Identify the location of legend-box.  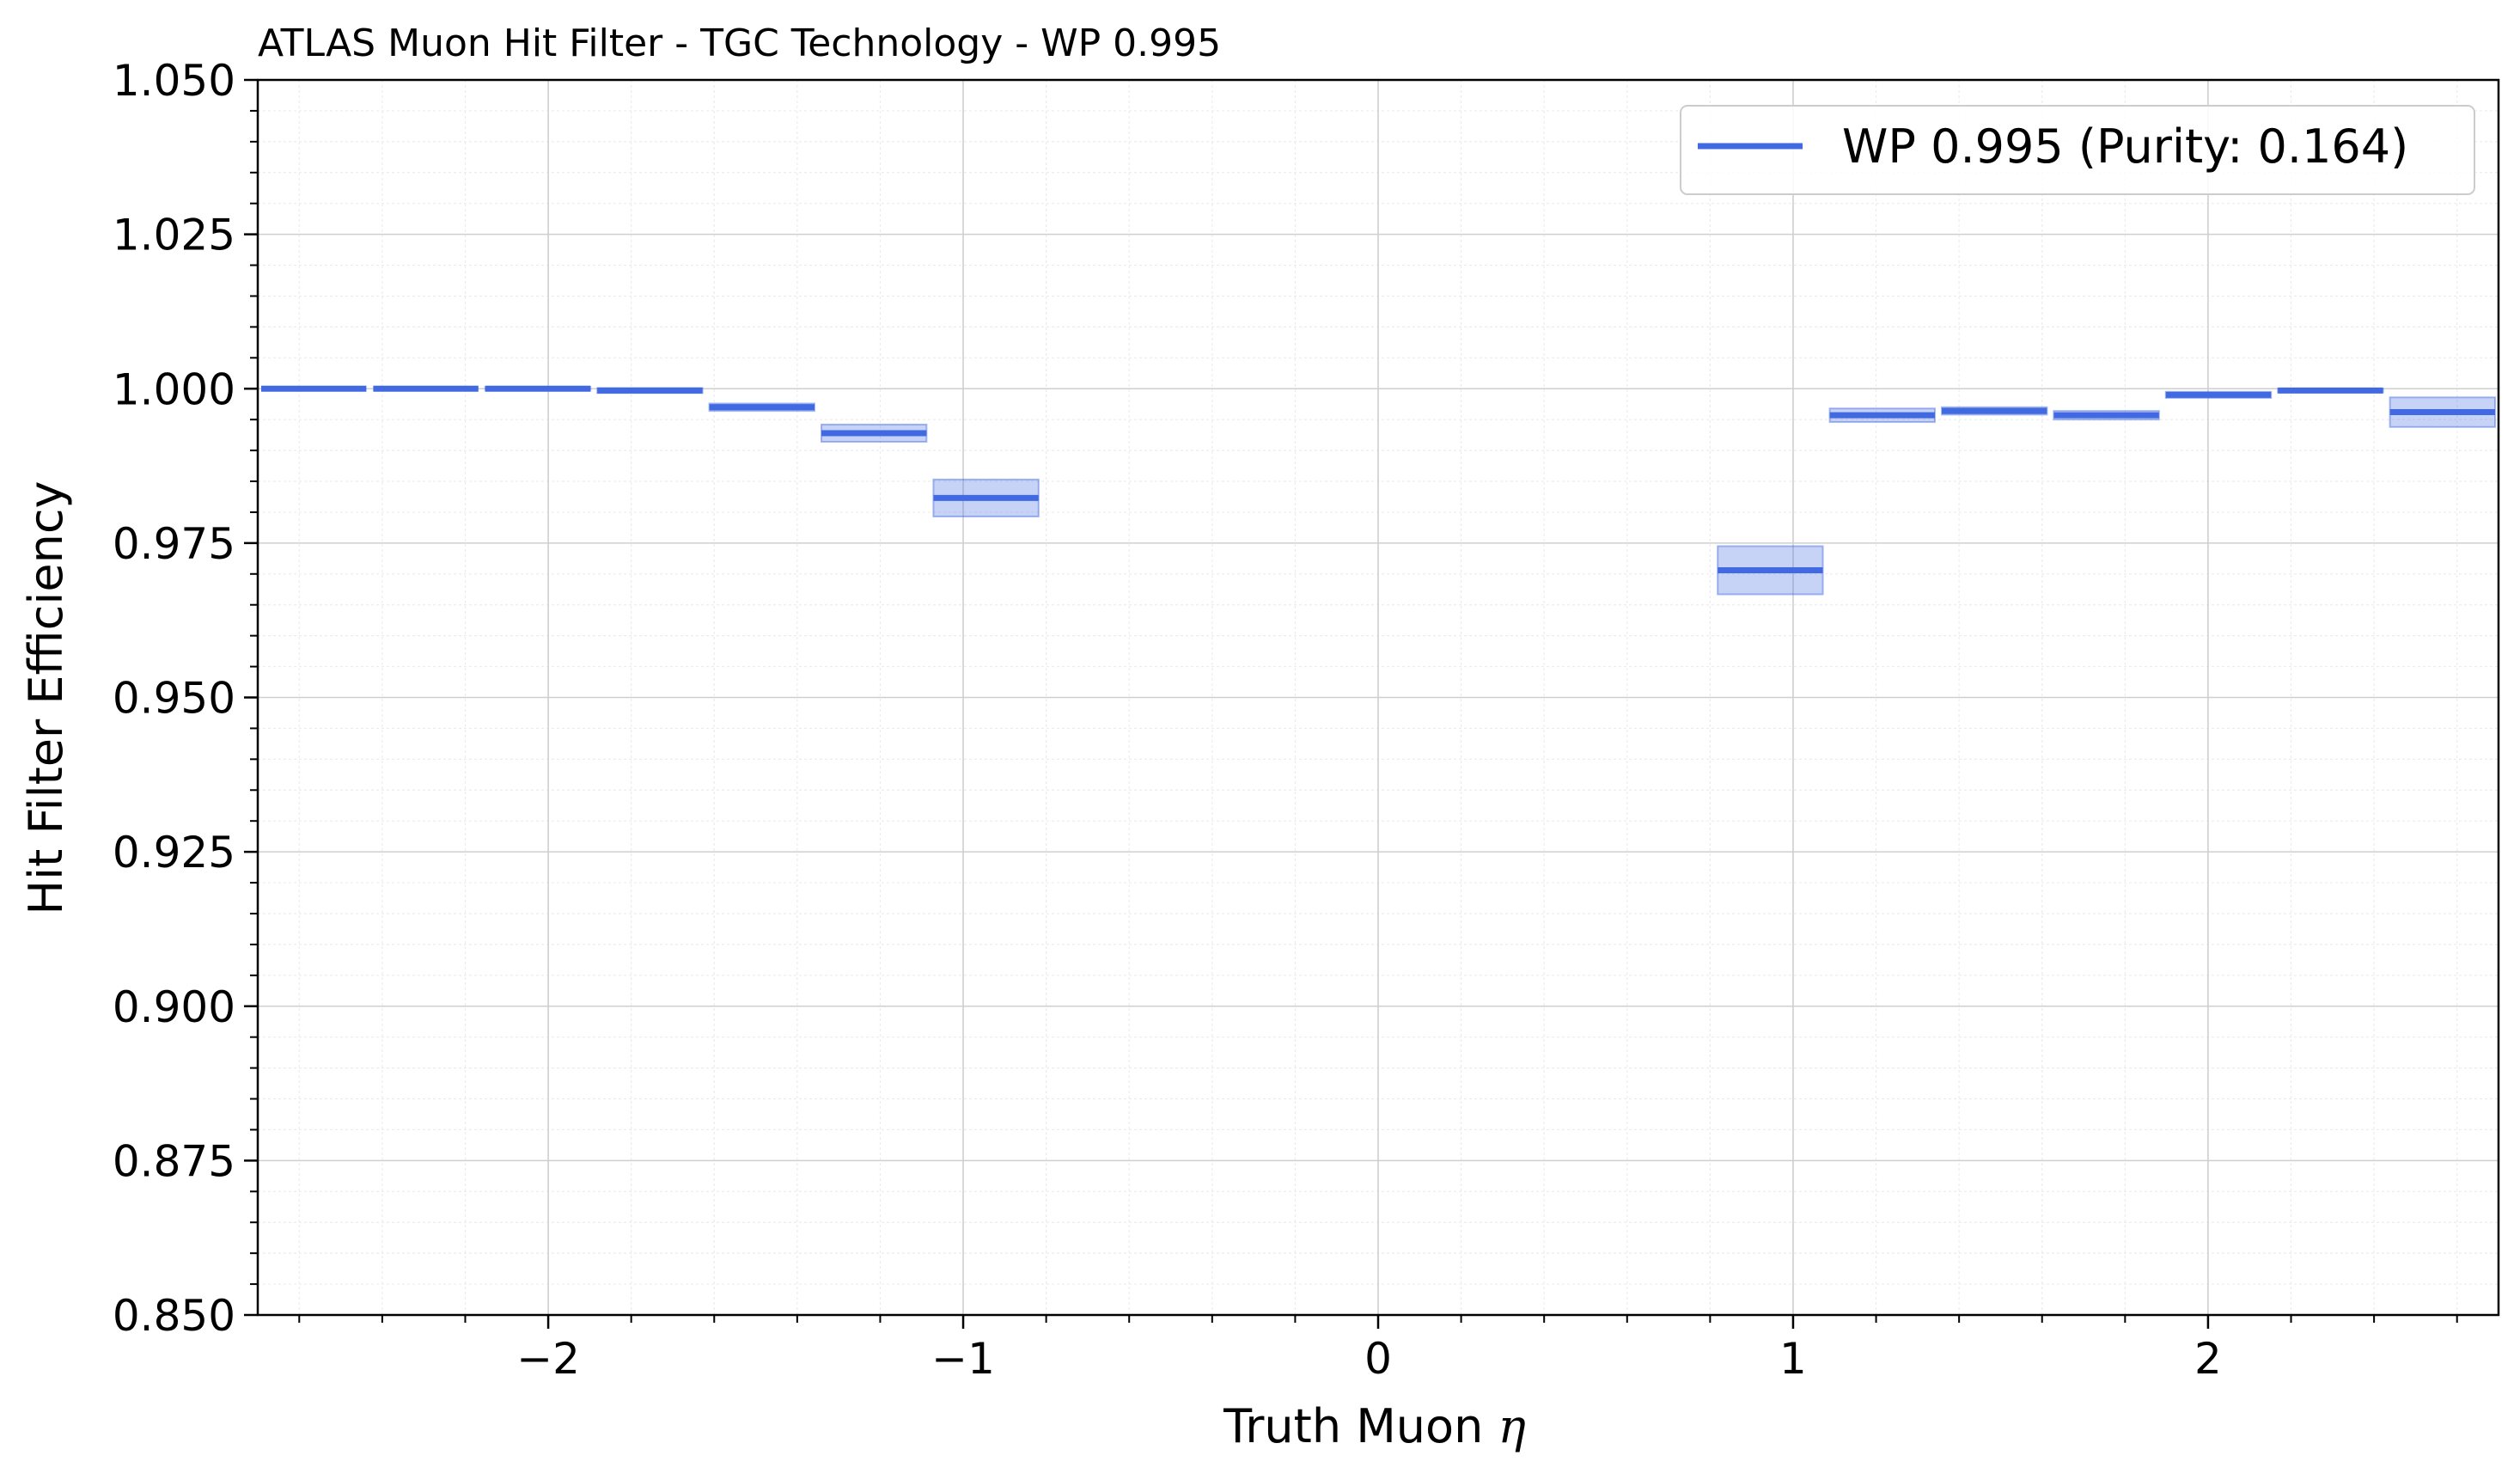
(2077, 150).